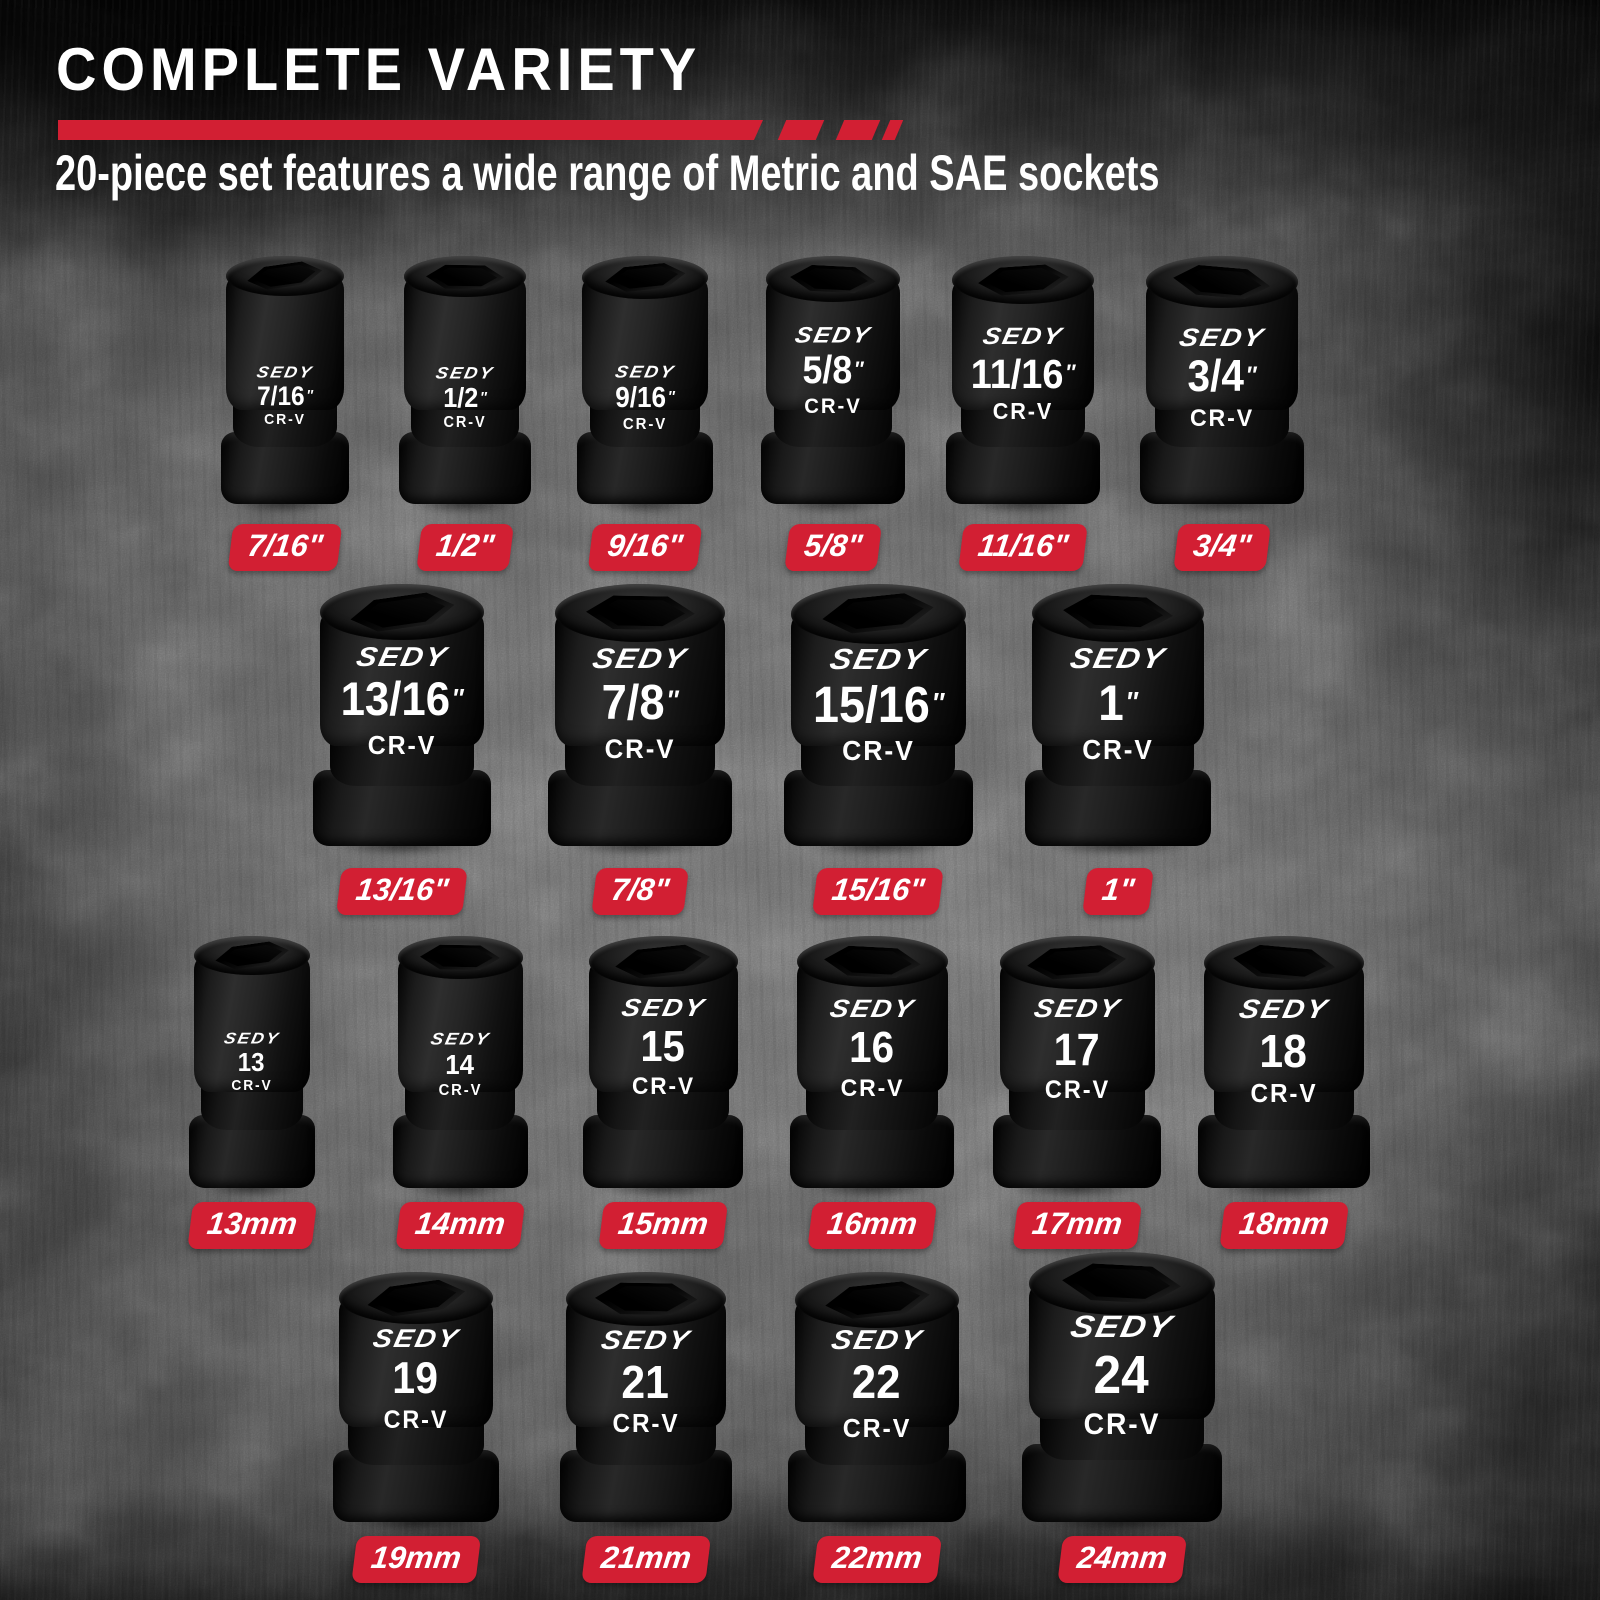  I want to click on engraved-size: 16, so click(871, 1048).